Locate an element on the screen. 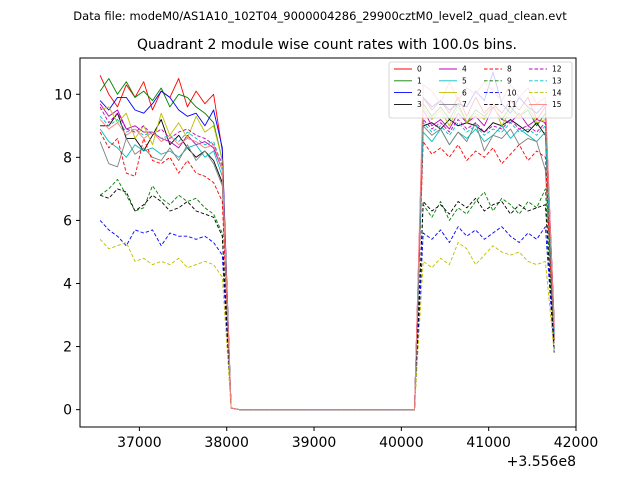 Image resolution: width=640 pixels, height=480 pixels. legend-label-10: 10 is located at coordinates (512, 92).